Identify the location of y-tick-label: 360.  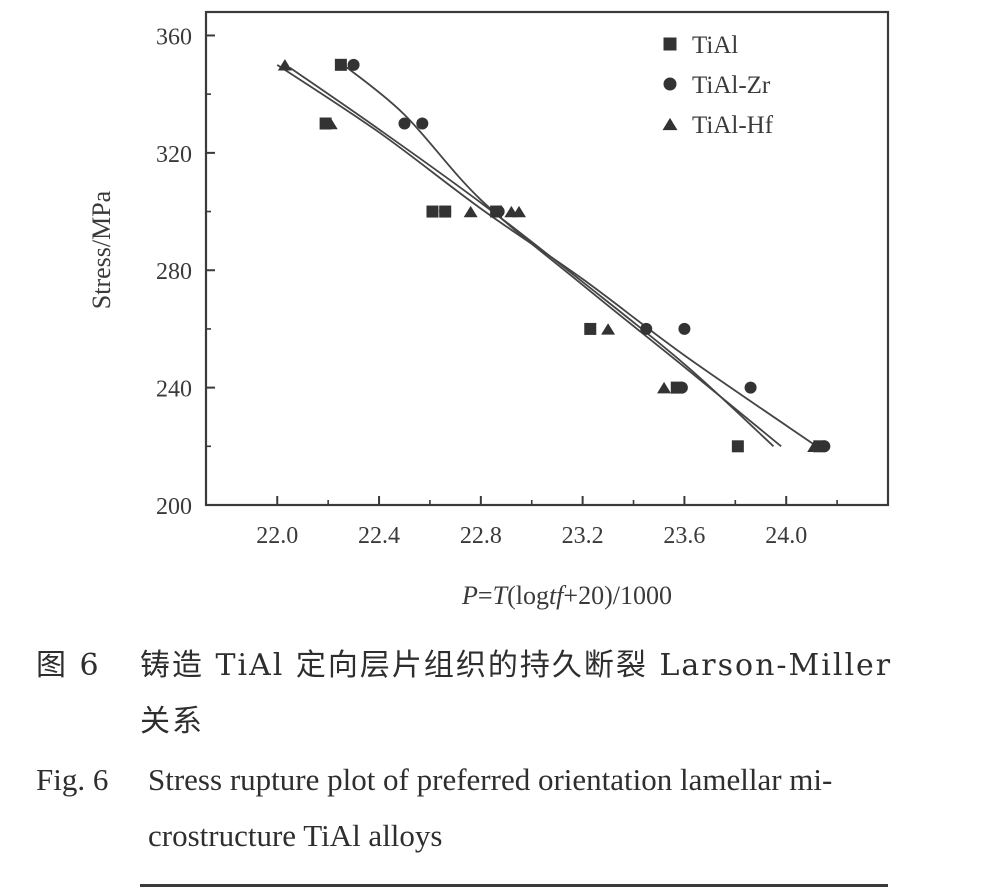
(174, 37).